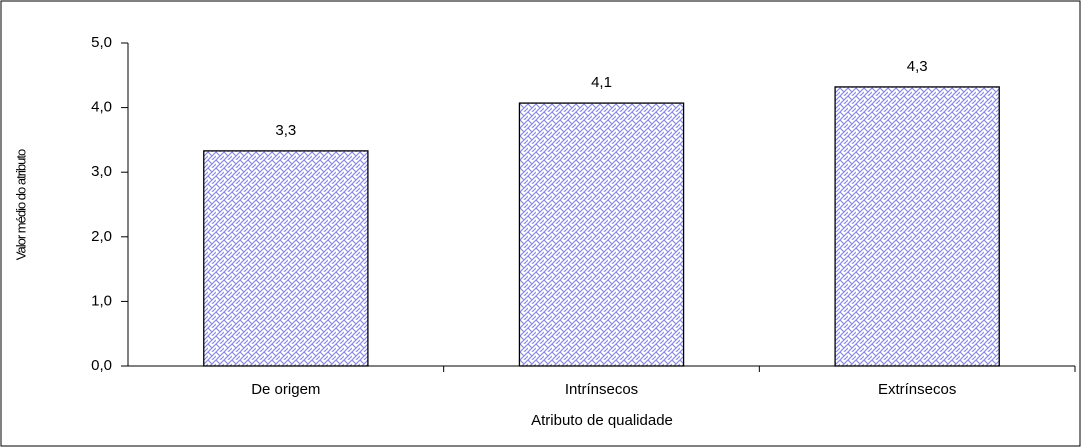 The height and width of the screenshot is (448, 1082). What do you see at coordinates (20, 204) in the screenshot?
I see `y-axis-title: Valor médio do atributo` at bounding box center [20, 204].